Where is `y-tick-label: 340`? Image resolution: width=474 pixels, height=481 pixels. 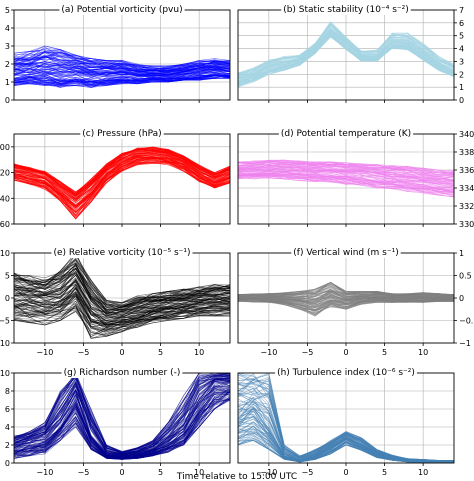 y-tick-label: 340 is located at coordinates (466, 134).